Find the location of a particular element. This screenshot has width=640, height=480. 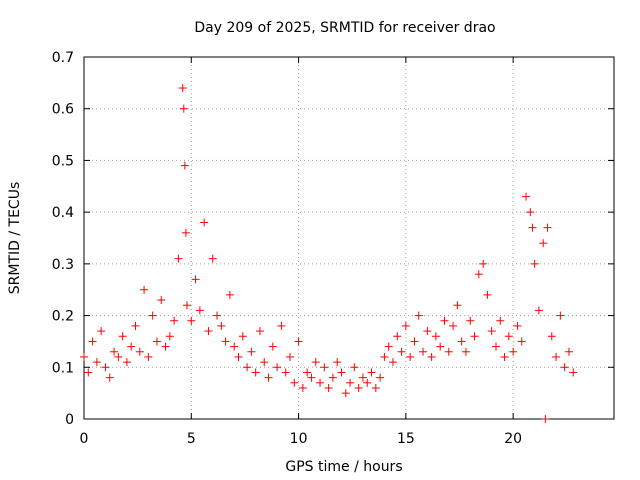

x-axis-label: GPS time / hours is located at coordinates (343, 467).